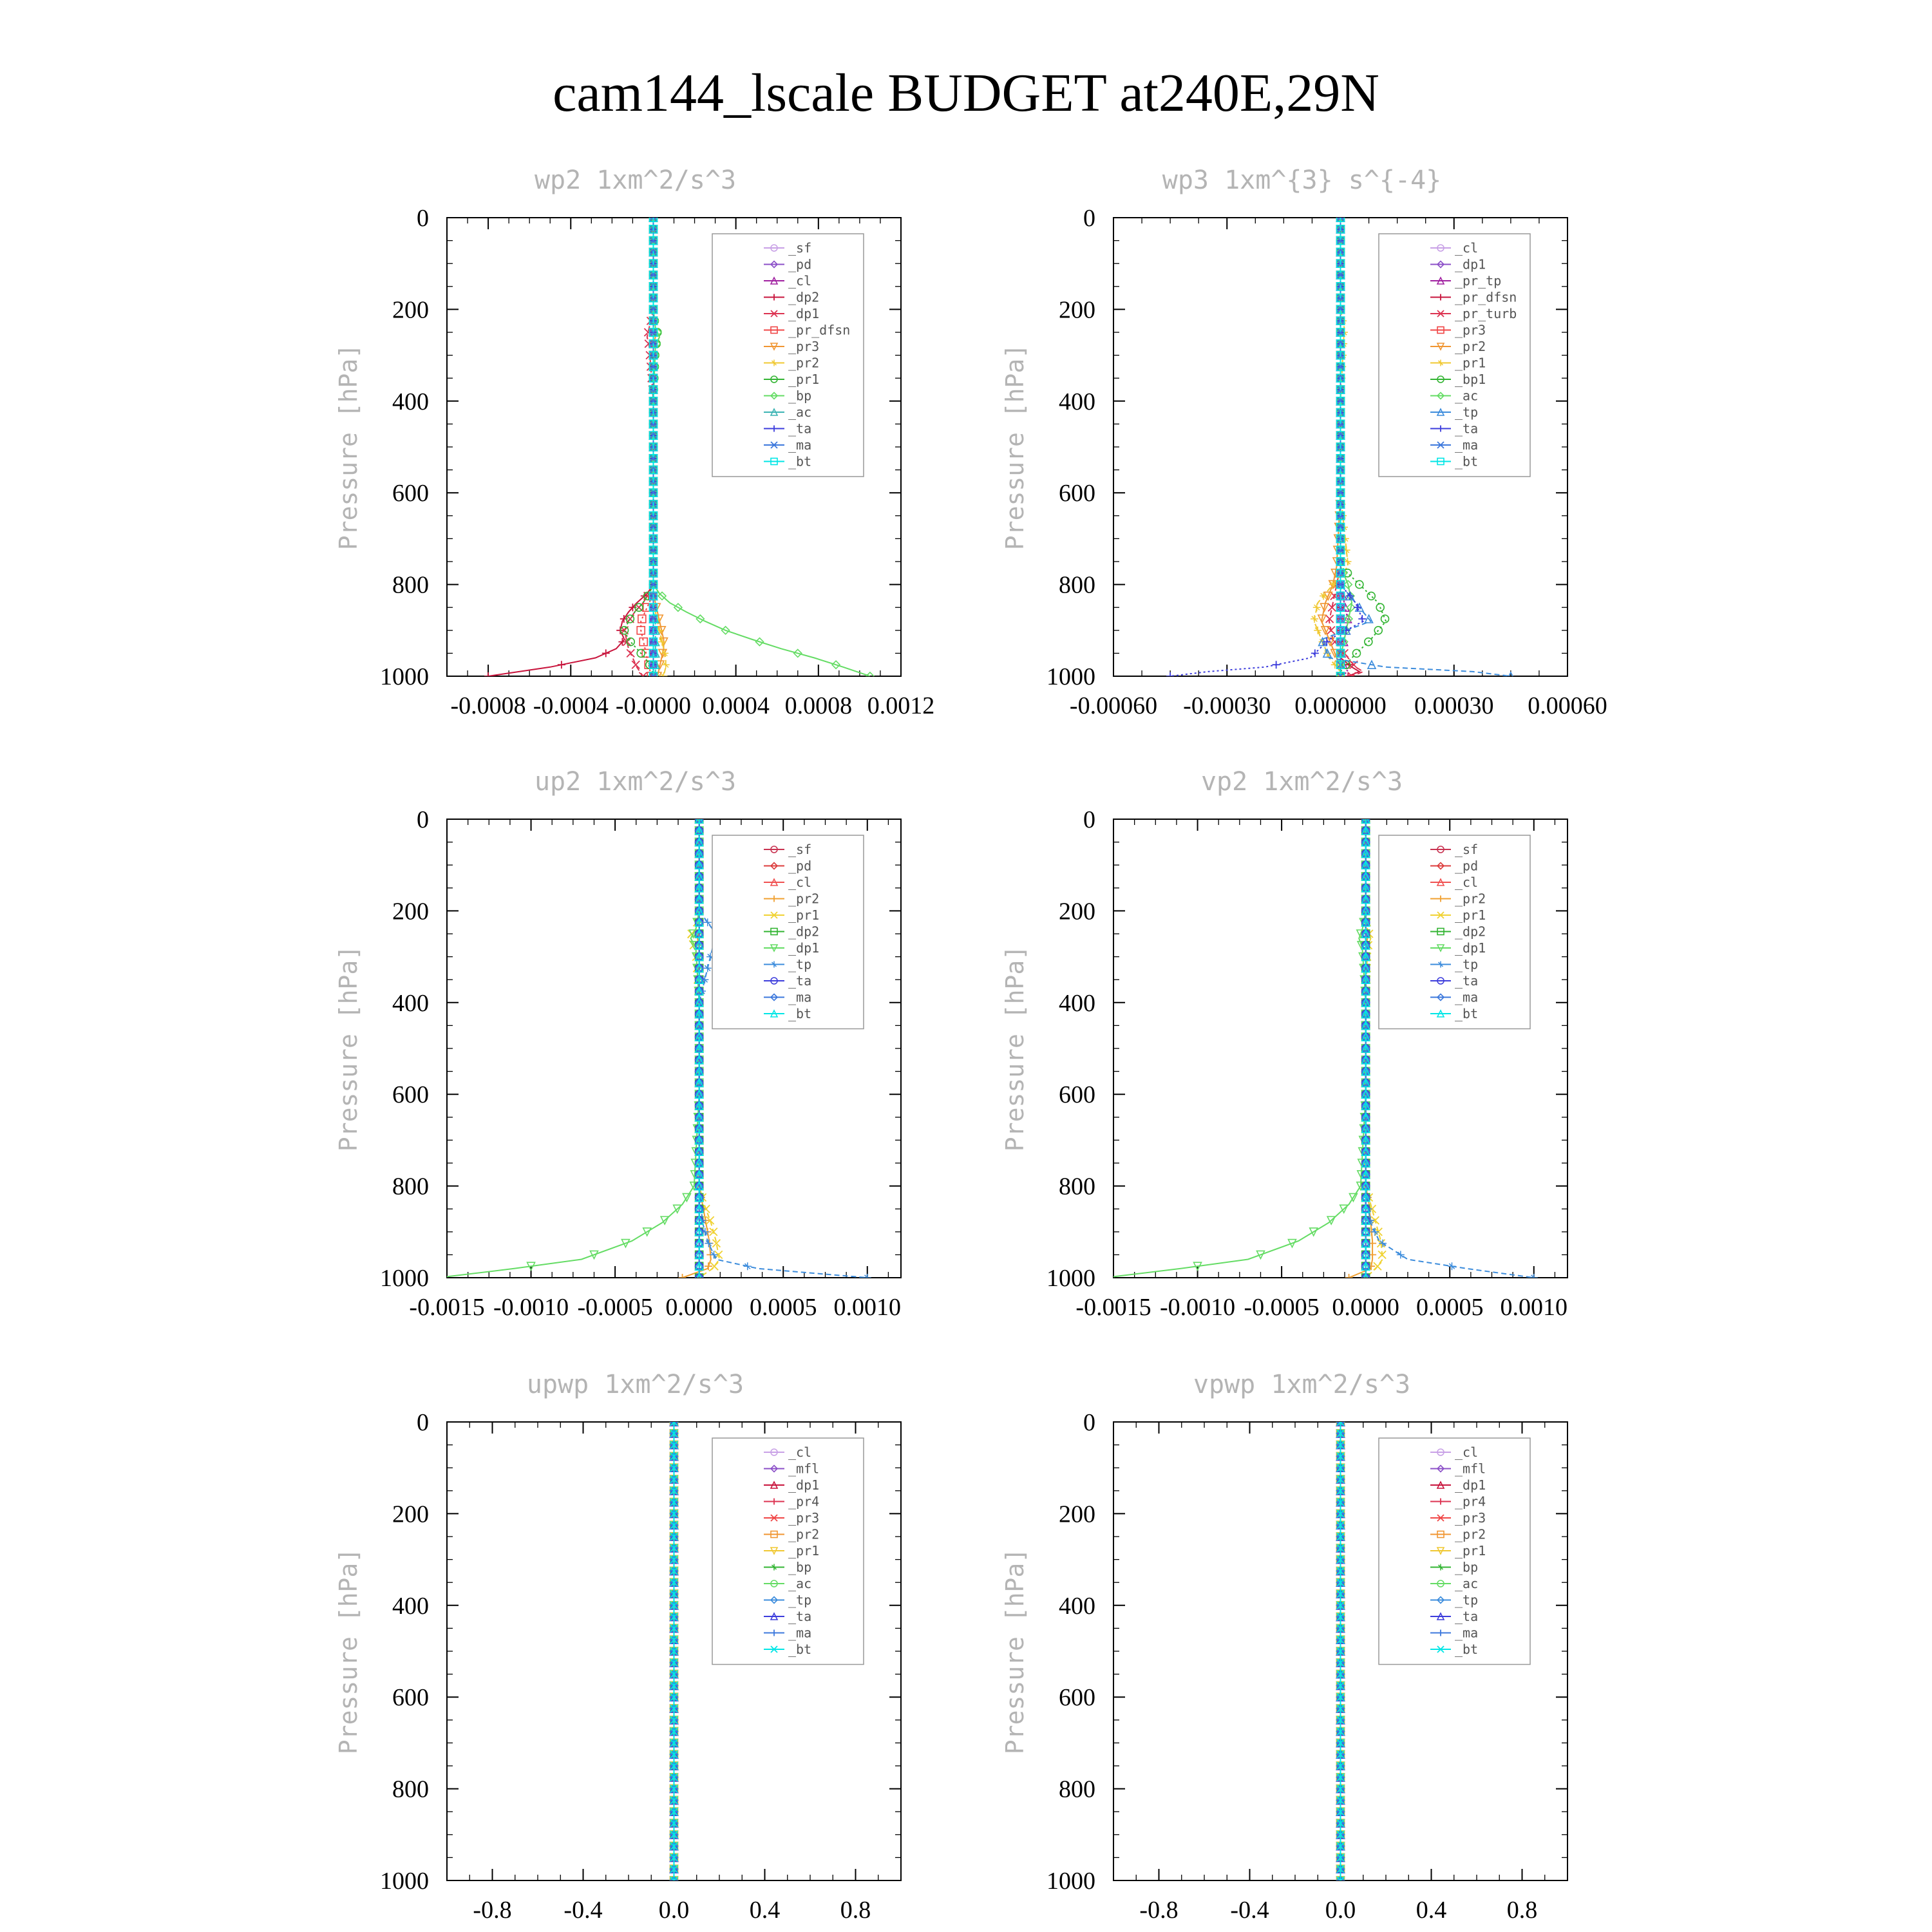  What do you see at coordinates (1341, 706) in the screenshot?
I see `x-tick-label: 0.000000` at bounding box center [1341, 706].